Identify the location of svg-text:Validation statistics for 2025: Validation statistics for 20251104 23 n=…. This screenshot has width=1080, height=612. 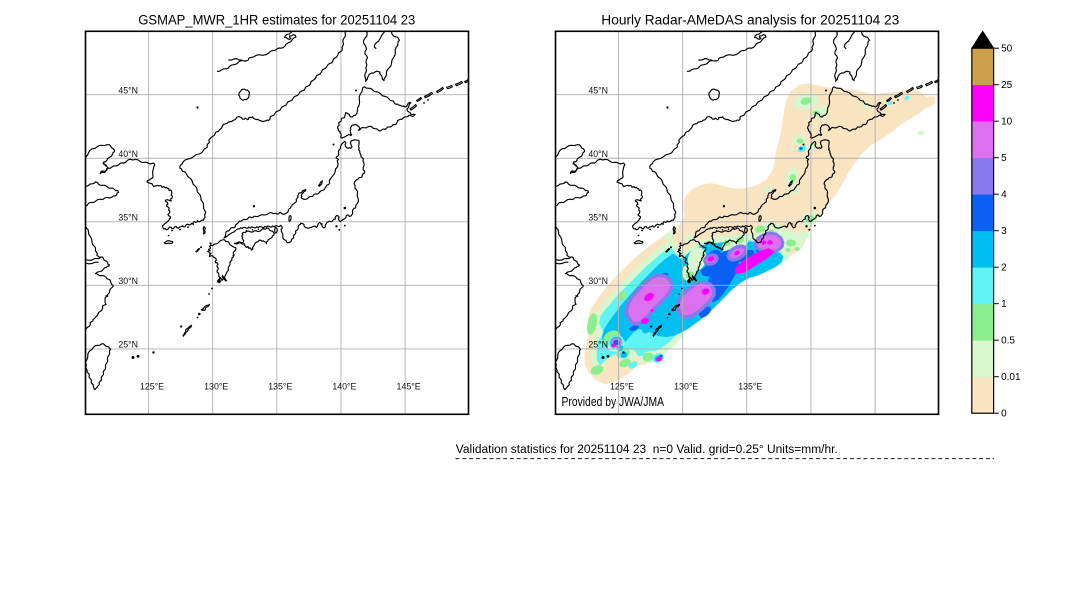
(647, 450).